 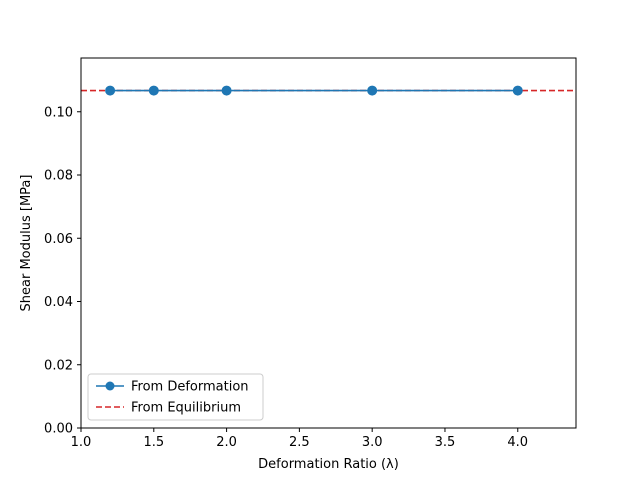 What do you see at coordinates (58, 112) in the screenshot?
I see `y-tick-label: 0.10` at bounding box center [58, 112].